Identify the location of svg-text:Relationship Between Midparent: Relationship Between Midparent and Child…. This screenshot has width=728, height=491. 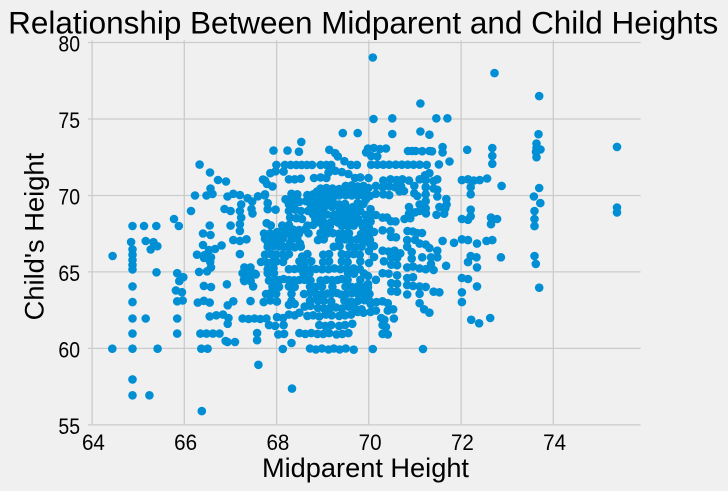
(363, 23).